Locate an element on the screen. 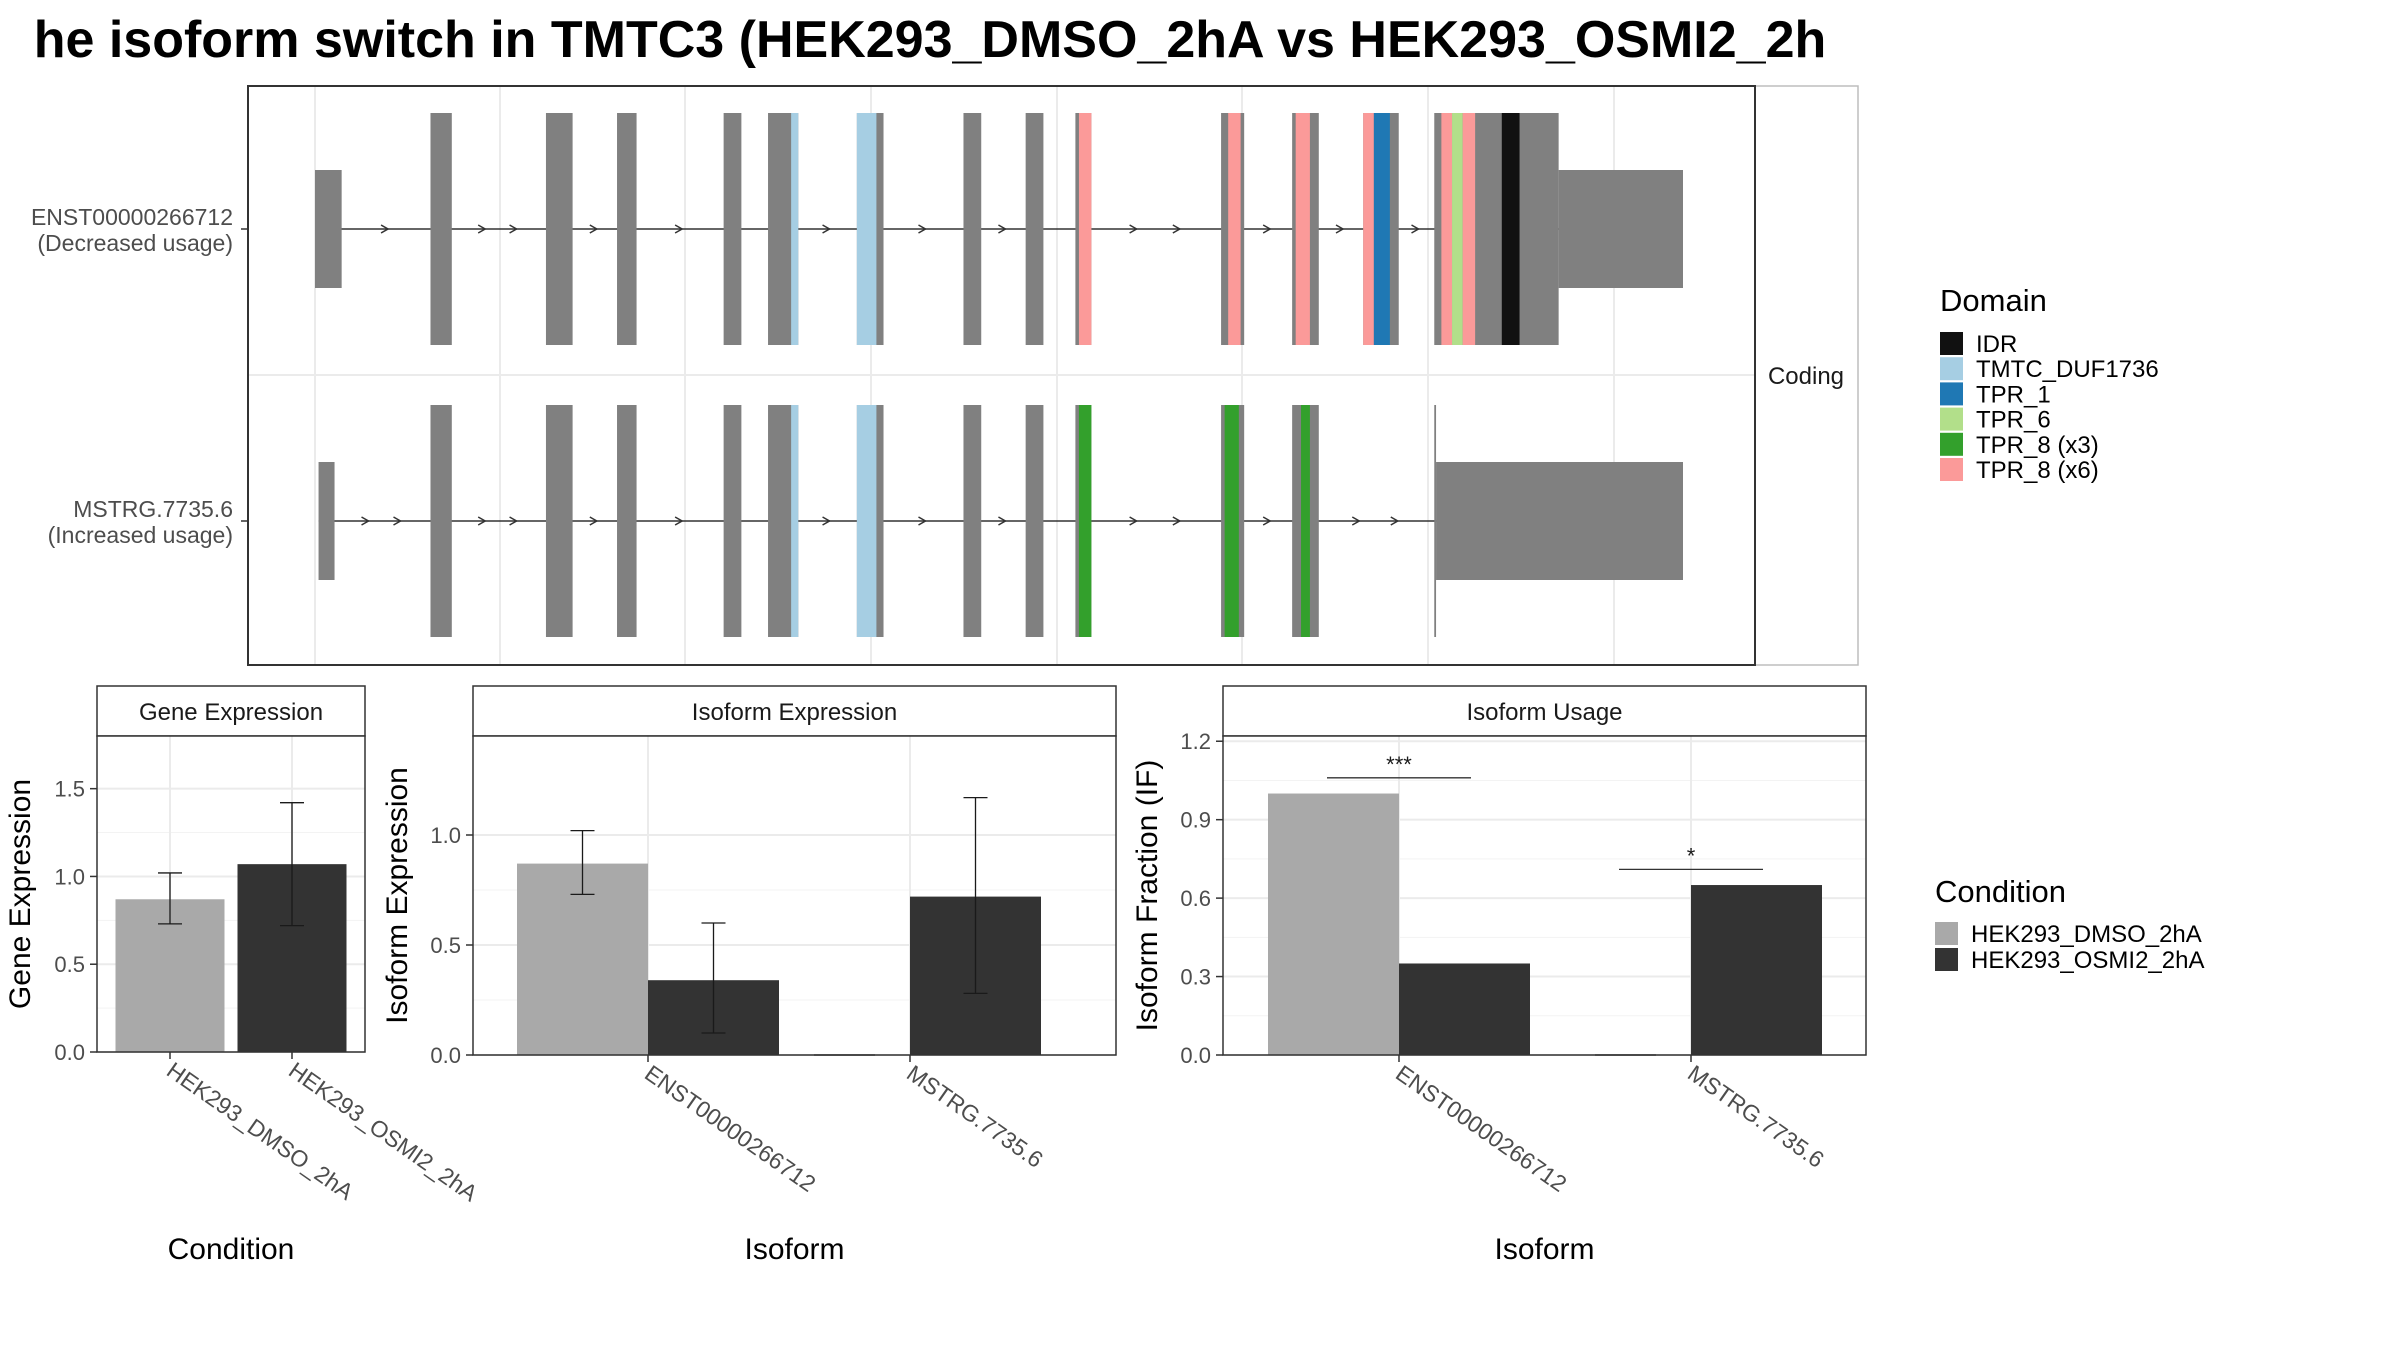 The height and width of the screenshot is (1350, 2400). isoform-usage-label: (Increased usage) is located at coordinates (140, 535).